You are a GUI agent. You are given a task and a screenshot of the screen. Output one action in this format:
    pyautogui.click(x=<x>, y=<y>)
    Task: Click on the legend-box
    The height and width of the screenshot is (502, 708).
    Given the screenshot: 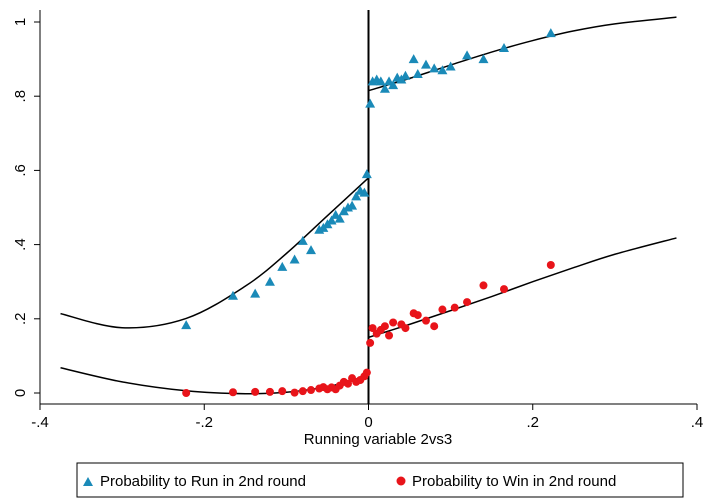 What is the action you would take?
    pyautogui.click(x=380, y=480)
    